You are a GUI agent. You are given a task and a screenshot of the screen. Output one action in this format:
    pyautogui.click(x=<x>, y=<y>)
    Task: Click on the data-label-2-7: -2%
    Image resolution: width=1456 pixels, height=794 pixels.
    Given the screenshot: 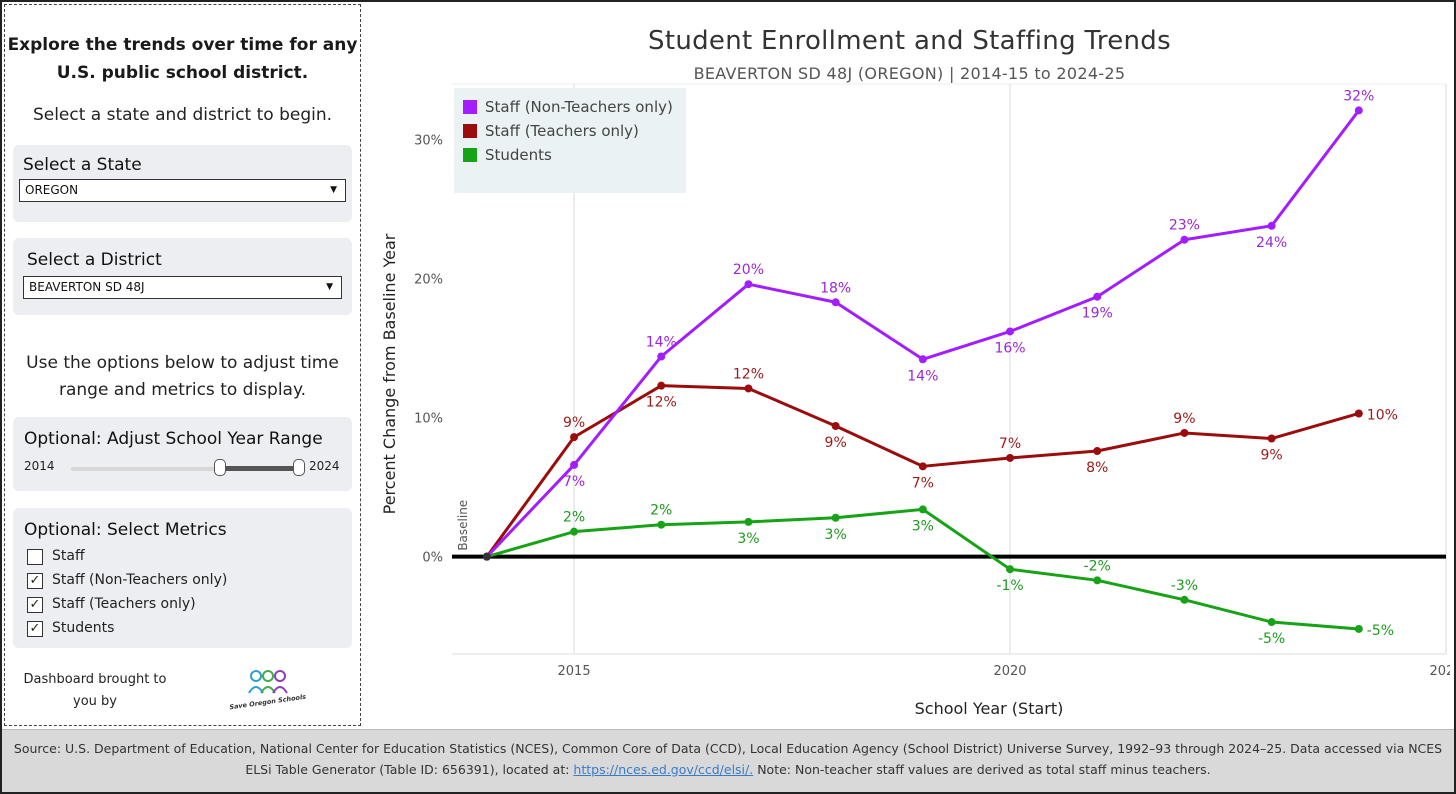 What is the action you would take?
    pyautogui.click(x=1097, y=566)
    